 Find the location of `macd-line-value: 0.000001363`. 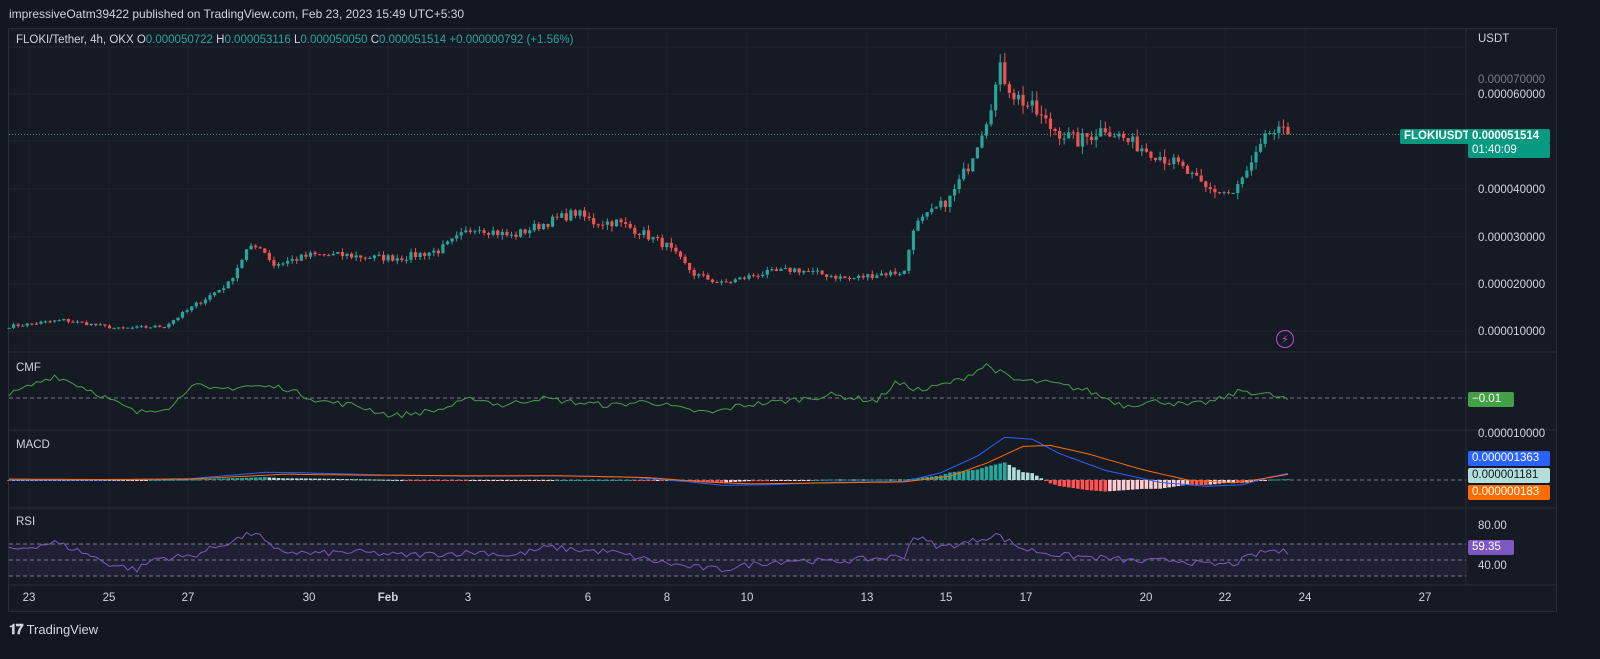

macd-line-value: 0.000001363 is located at coordinates (1509, 458).